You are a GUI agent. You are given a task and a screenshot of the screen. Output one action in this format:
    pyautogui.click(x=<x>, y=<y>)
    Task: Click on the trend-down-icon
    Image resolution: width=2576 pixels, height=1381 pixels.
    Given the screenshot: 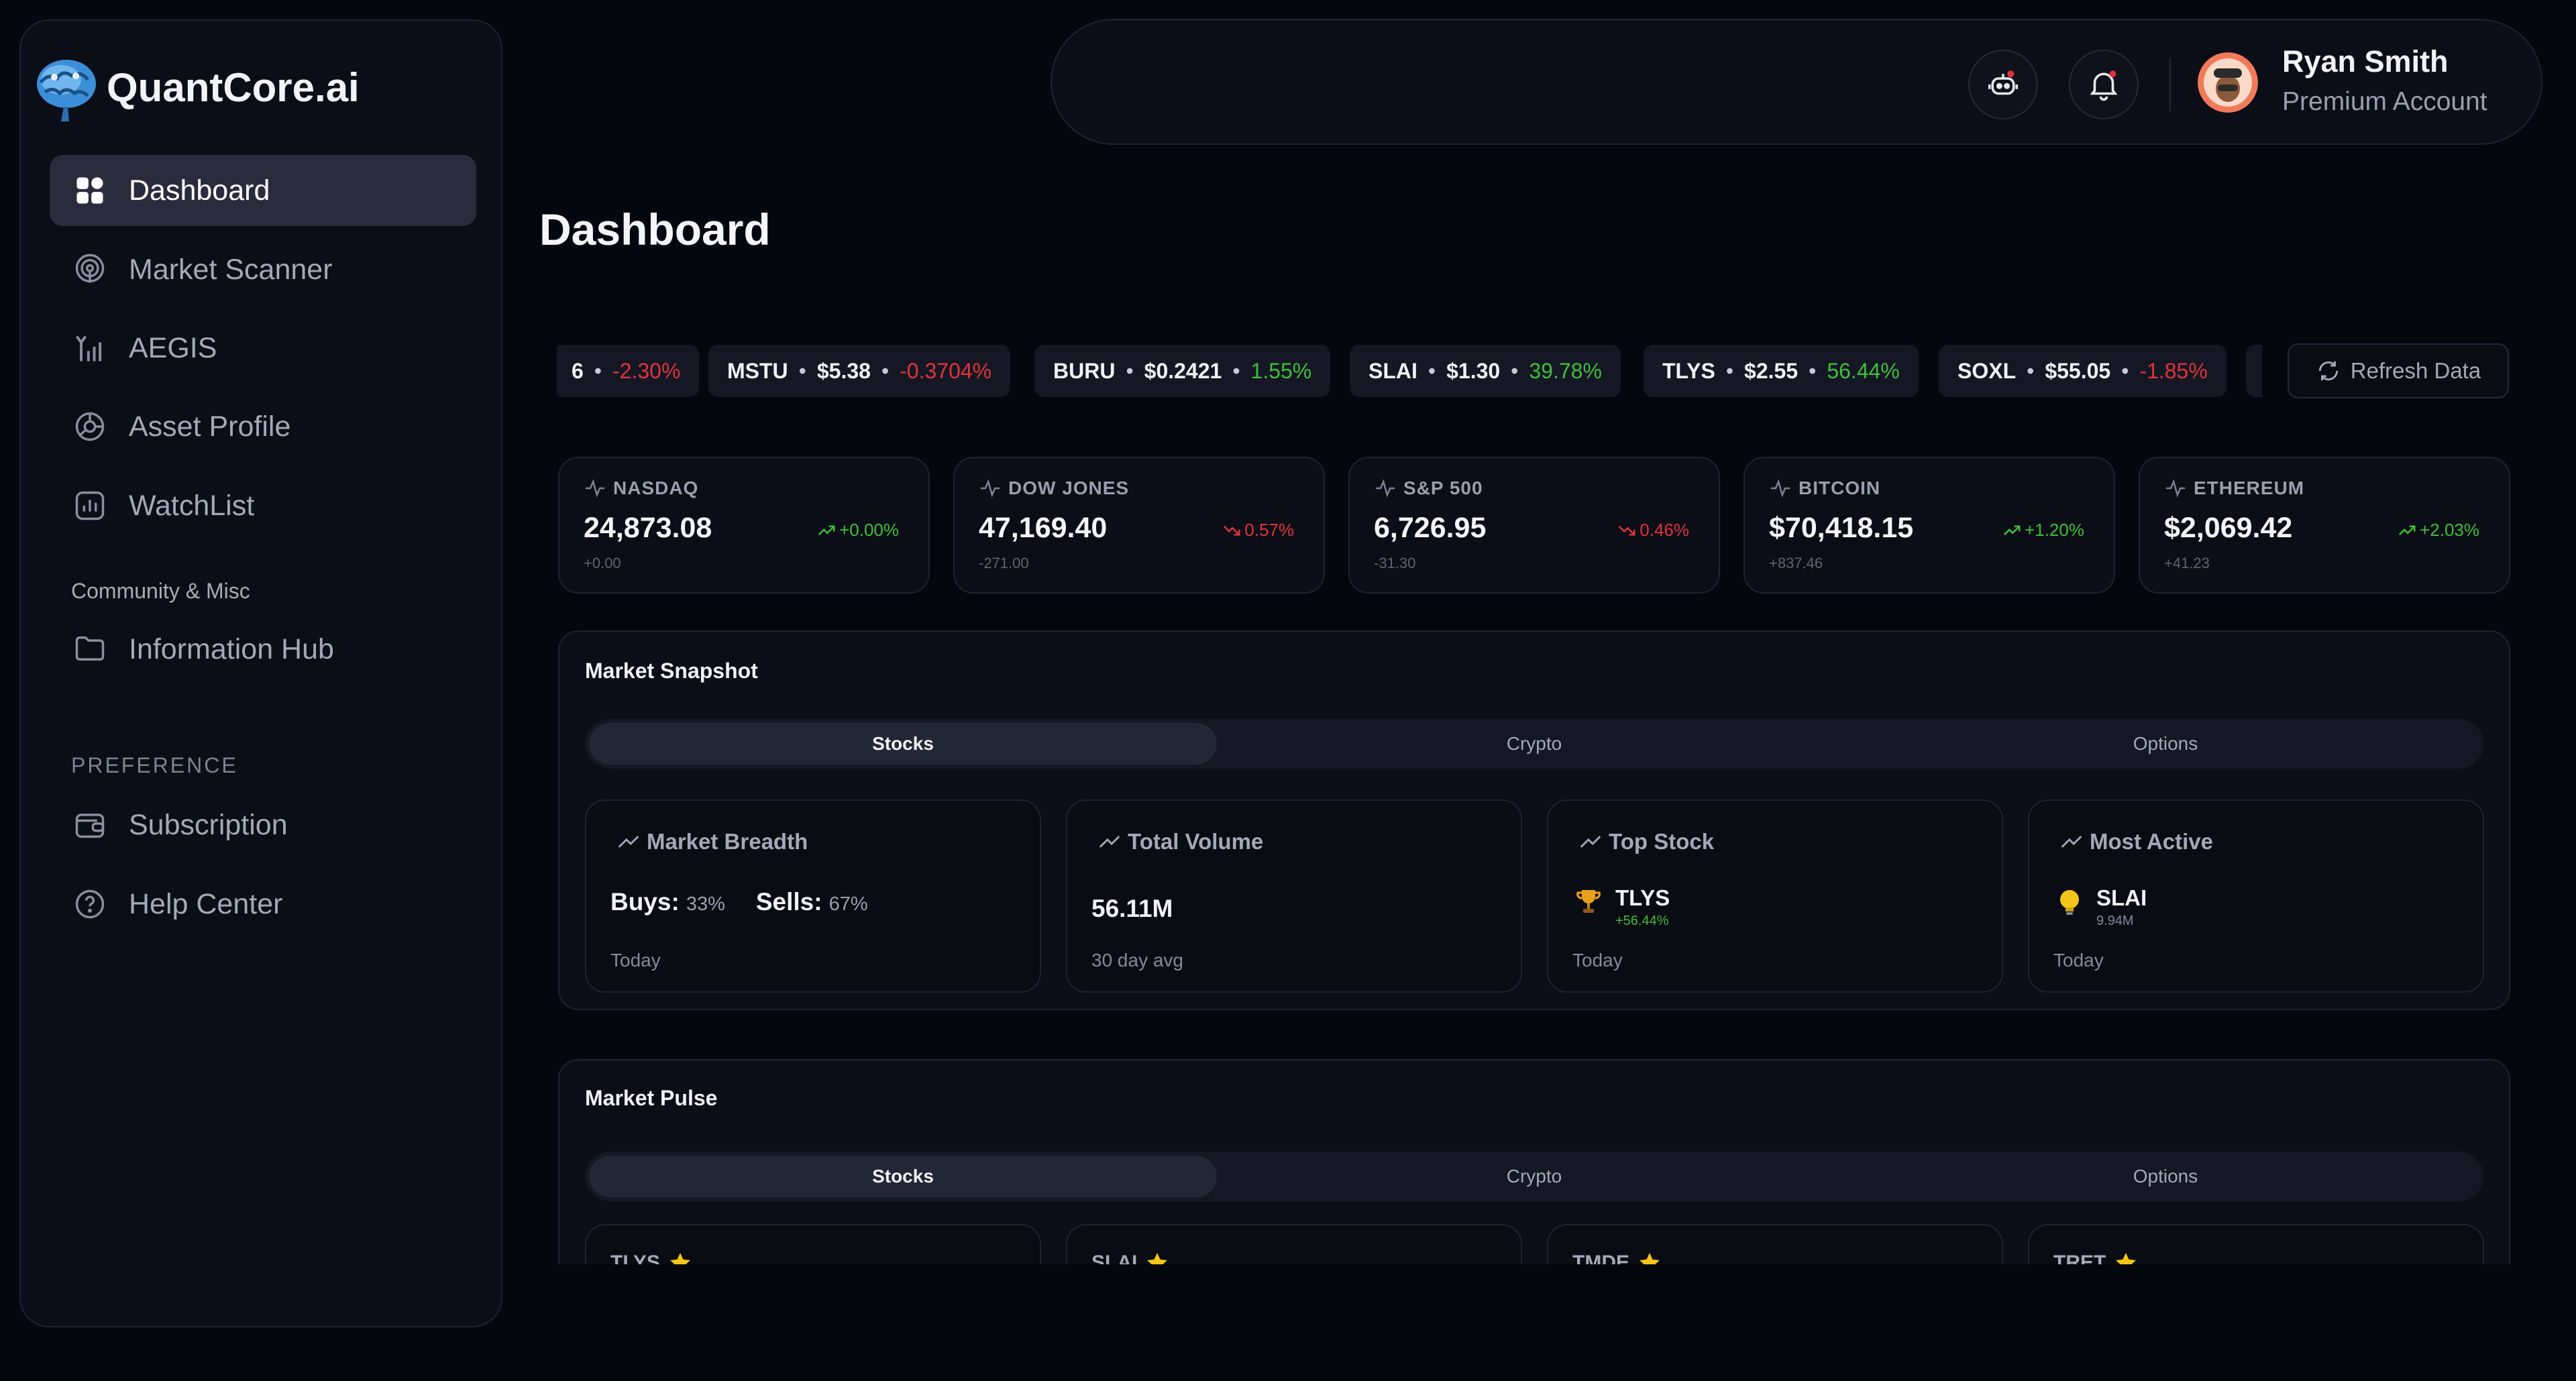 What is the action you would take?
    pyautogui.click(x=1627, y=530)
    